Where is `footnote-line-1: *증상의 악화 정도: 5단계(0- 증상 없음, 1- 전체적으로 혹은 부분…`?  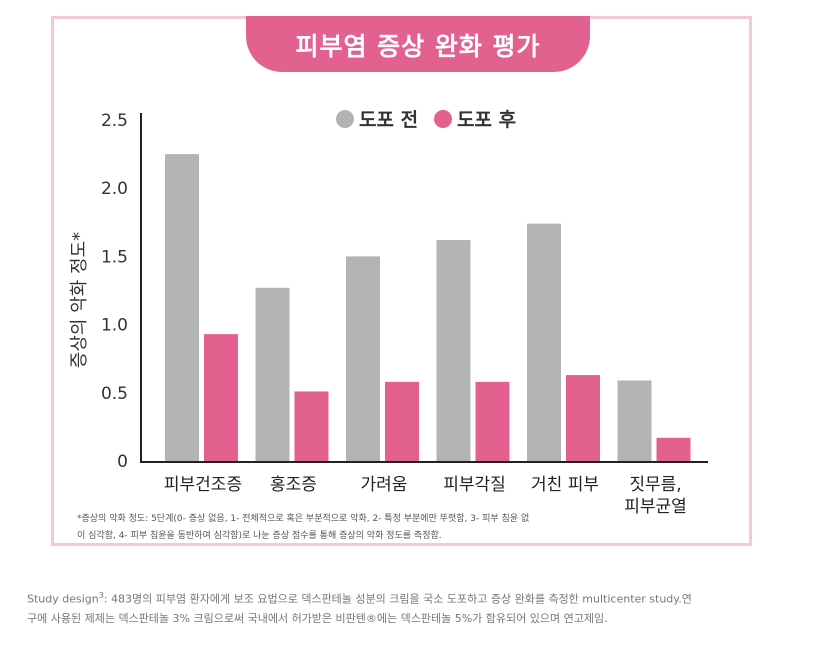
footnote-line-1: *증상의 악화 정도: 5단계(0- 증상 없음, 1- 전체적으로 혹은 부분… is located at coordinates (303, 519).